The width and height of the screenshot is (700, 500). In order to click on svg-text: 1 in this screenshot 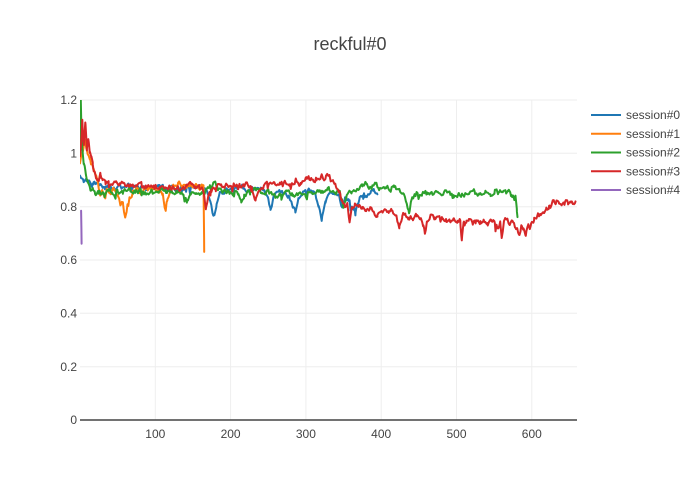, I will do `click(73, 154)`.